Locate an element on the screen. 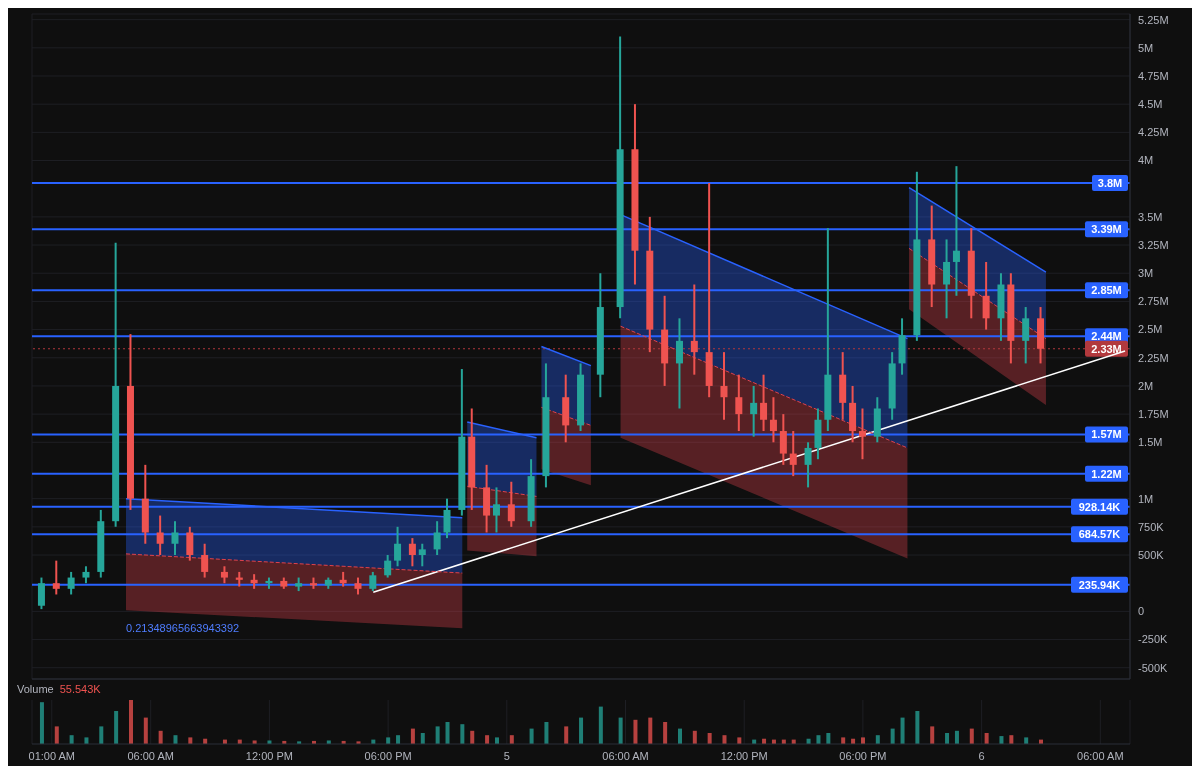 This screenshot has height=773, width=1200. y-tick-label: -250K is located at coordinates (1153, 639).